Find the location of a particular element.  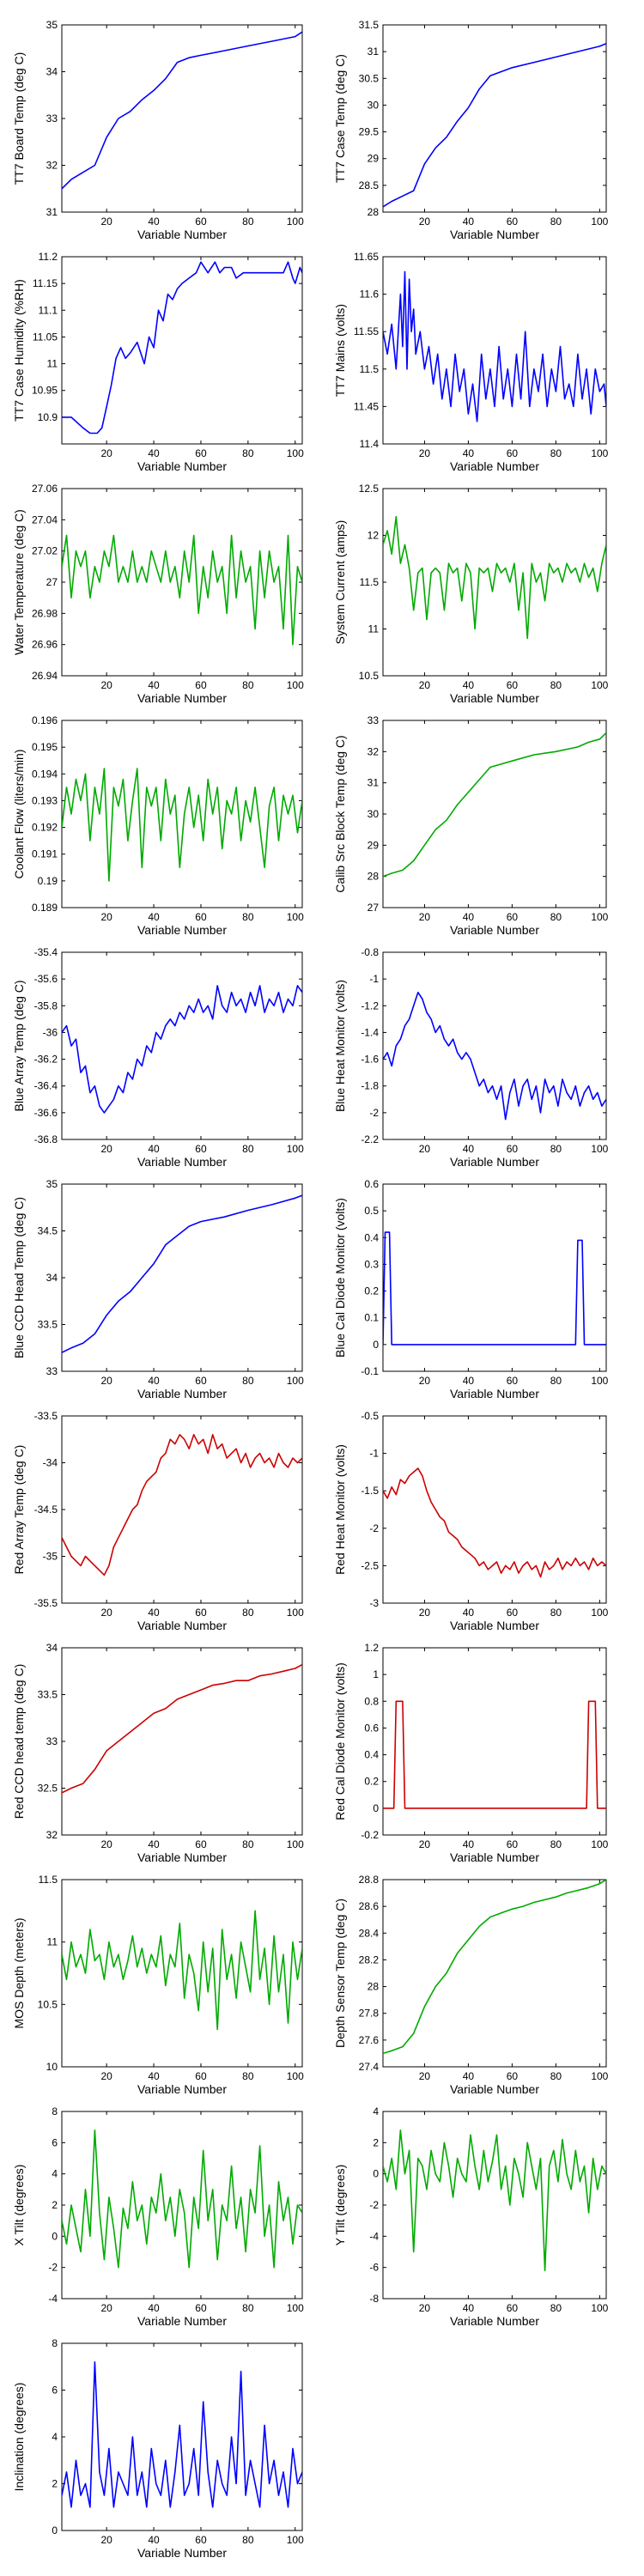

y-tick-label: -3 is located at coordinates (374, 1603).